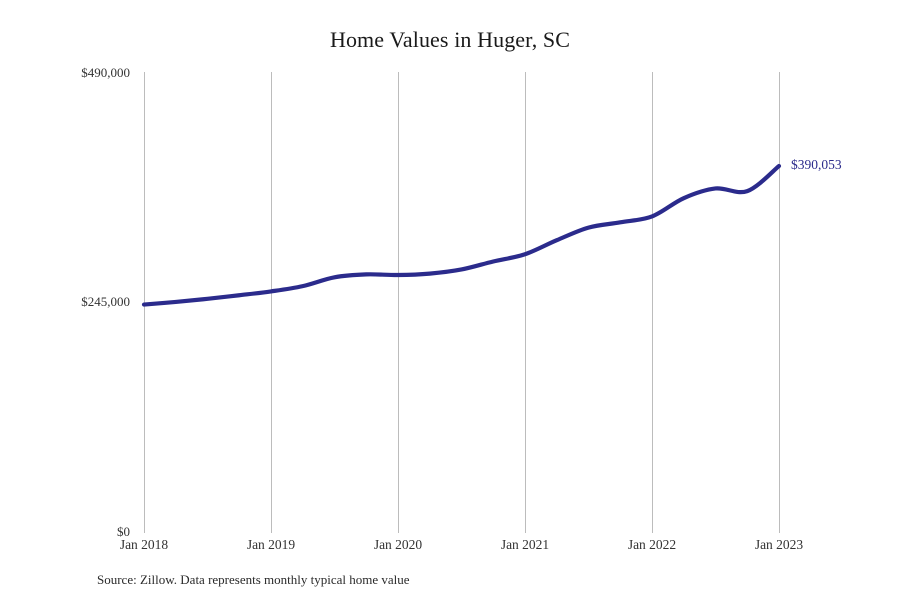 This screenshot has height=600, width=900. What do you see at coordinates (779, 544) in the screenshot?
I see `x-axis-tick-jan-2023: Jan 2023` at bounding box center [779, 544].